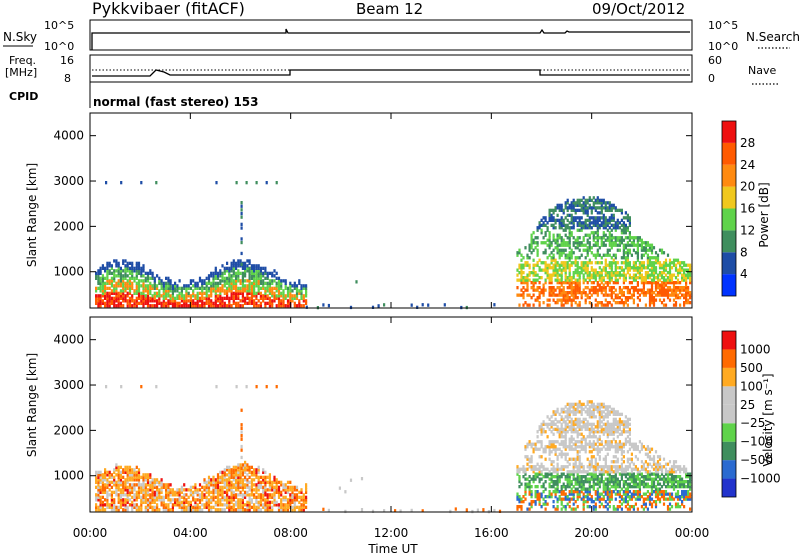 This screenshot has height=554, width=800. Describe the element at coordinates (747, 187) in the screenshot. I see `power-colorbar-tick: 20` at that location.